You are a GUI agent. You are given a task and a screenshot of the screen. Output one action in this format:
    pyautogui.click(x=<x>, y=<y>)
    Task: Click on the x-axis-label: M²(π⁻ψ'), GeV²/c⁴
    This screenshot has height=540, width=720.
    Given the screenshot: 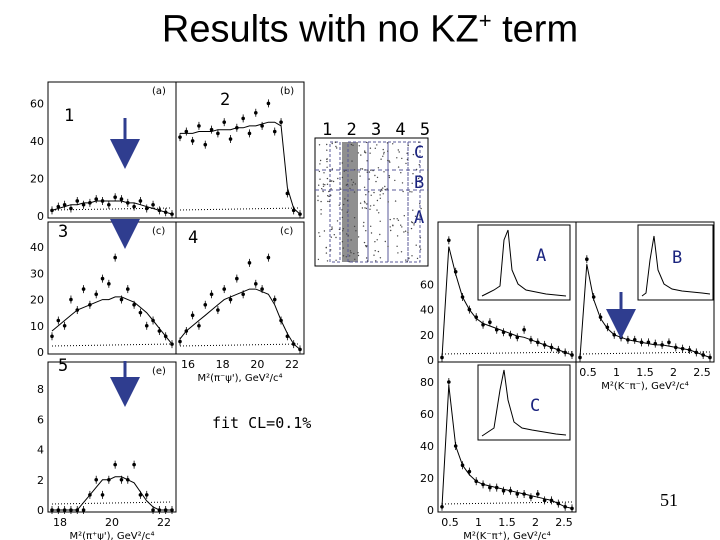 What is the action you would take?
    pyautogui.click(x=239, y=378)
    